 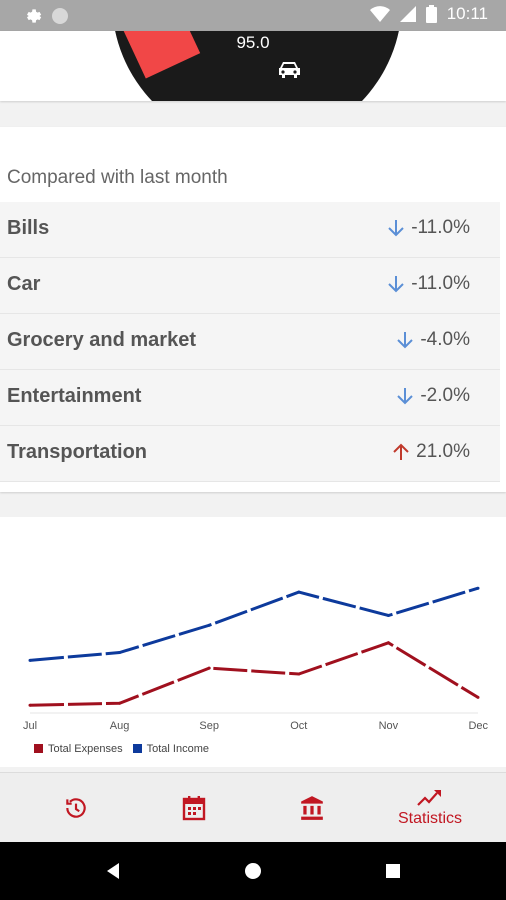 I want to click on comparison-category: Bills, so click(x=28, y=228).